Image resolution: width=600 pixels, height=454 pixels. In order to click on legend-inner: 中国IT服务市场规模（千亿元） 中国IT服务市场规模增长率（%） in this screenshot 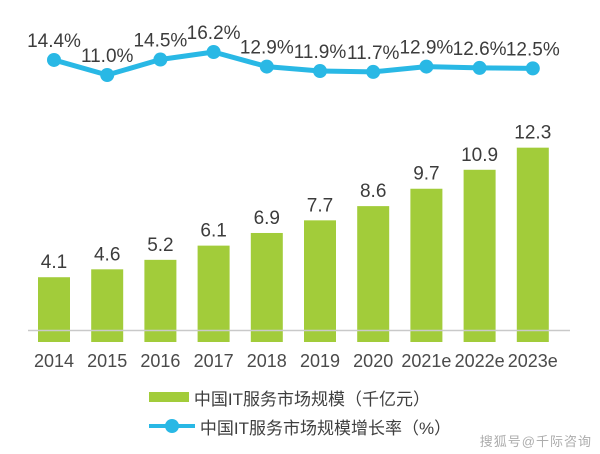, I will do `click(300, 412)`.